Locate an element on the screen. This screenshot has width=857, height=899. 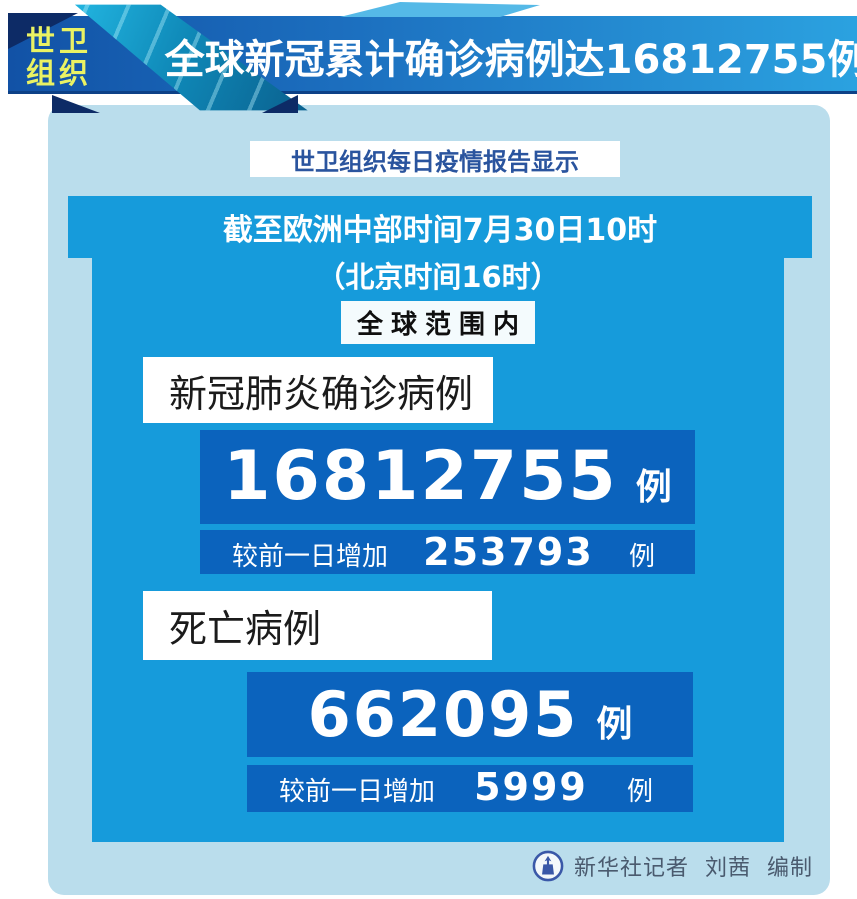
death-delta-unit: 例 is located at coordinates (639, 792).